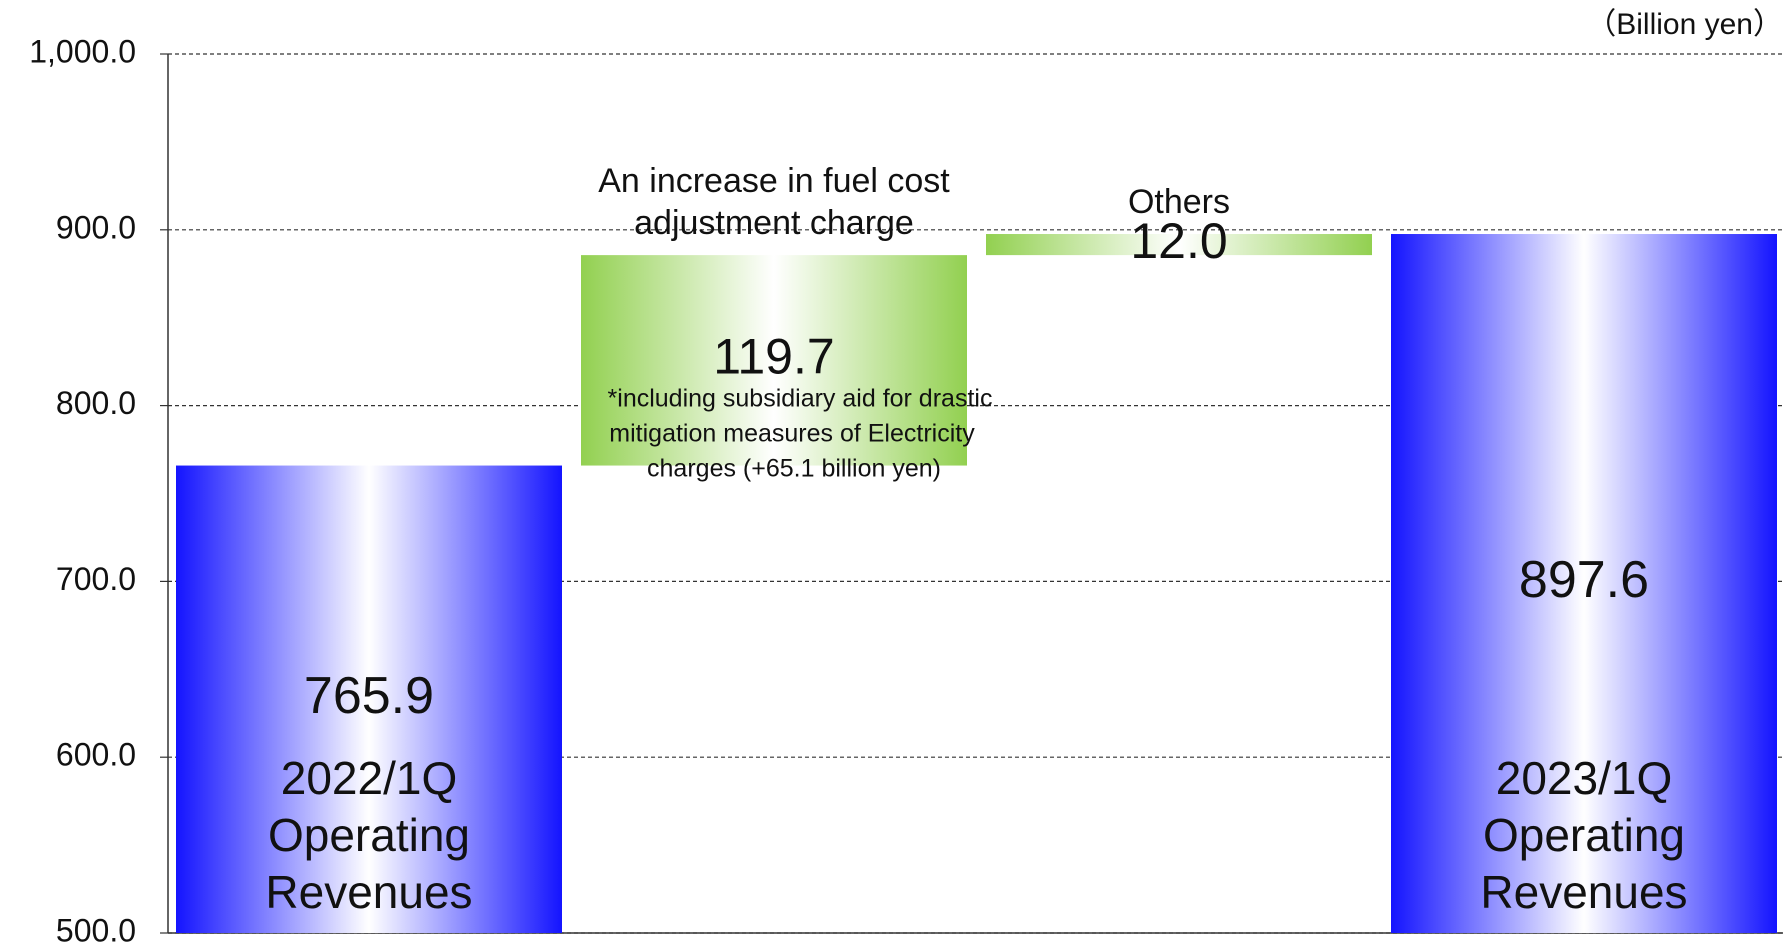  Describe the element at coordinates (774, 223) in the screenshot. I see `category-label: adjustment charge` at that location.